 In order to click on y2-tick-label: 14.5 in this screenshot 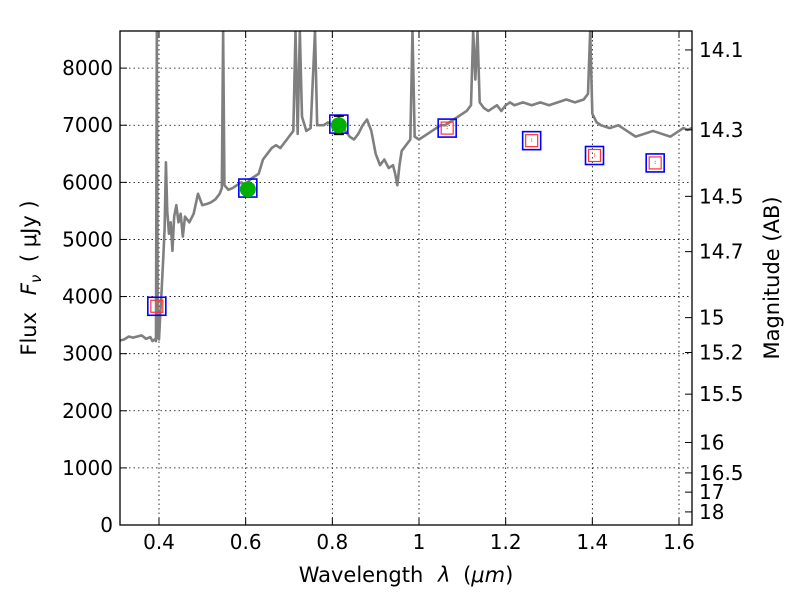, I will do `click(721, 196)`.